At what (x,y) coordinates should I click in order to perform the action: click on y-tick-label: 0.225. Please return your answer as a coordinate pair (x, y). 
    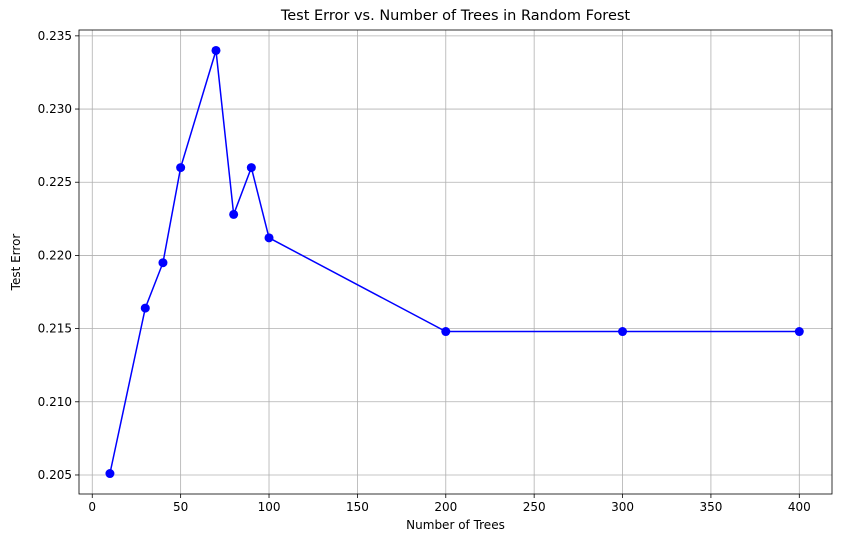
    Looking at the image, I should click on (55, 182).